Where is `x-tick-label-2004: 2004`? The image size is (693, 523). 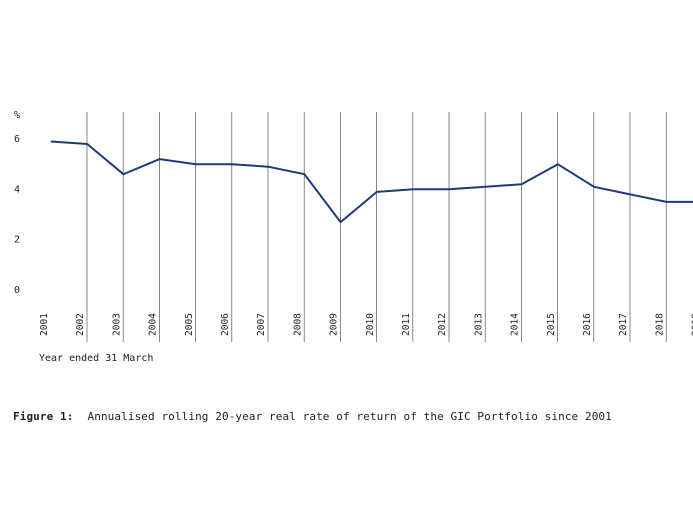
x-tick-label-2004: 2004 is located at coordinates (153, 324).